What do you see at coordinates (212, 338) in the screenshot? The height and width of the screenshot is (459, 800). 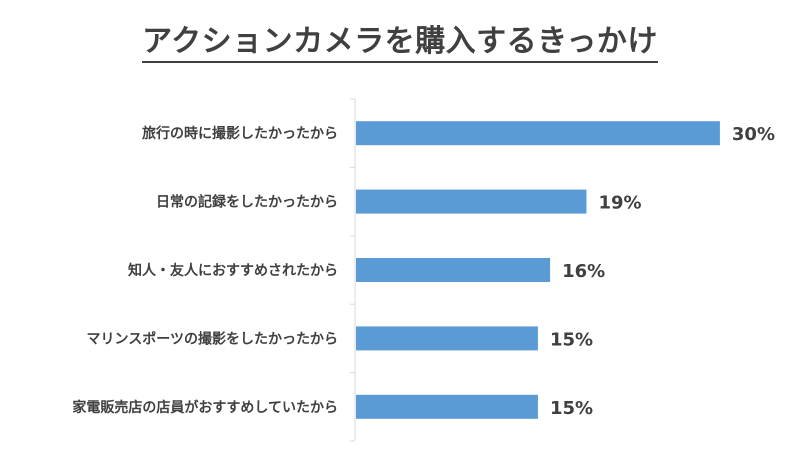 I see `category-label: マリンスポーツの撮影をしたかったから` at bounding box center [212, 338].